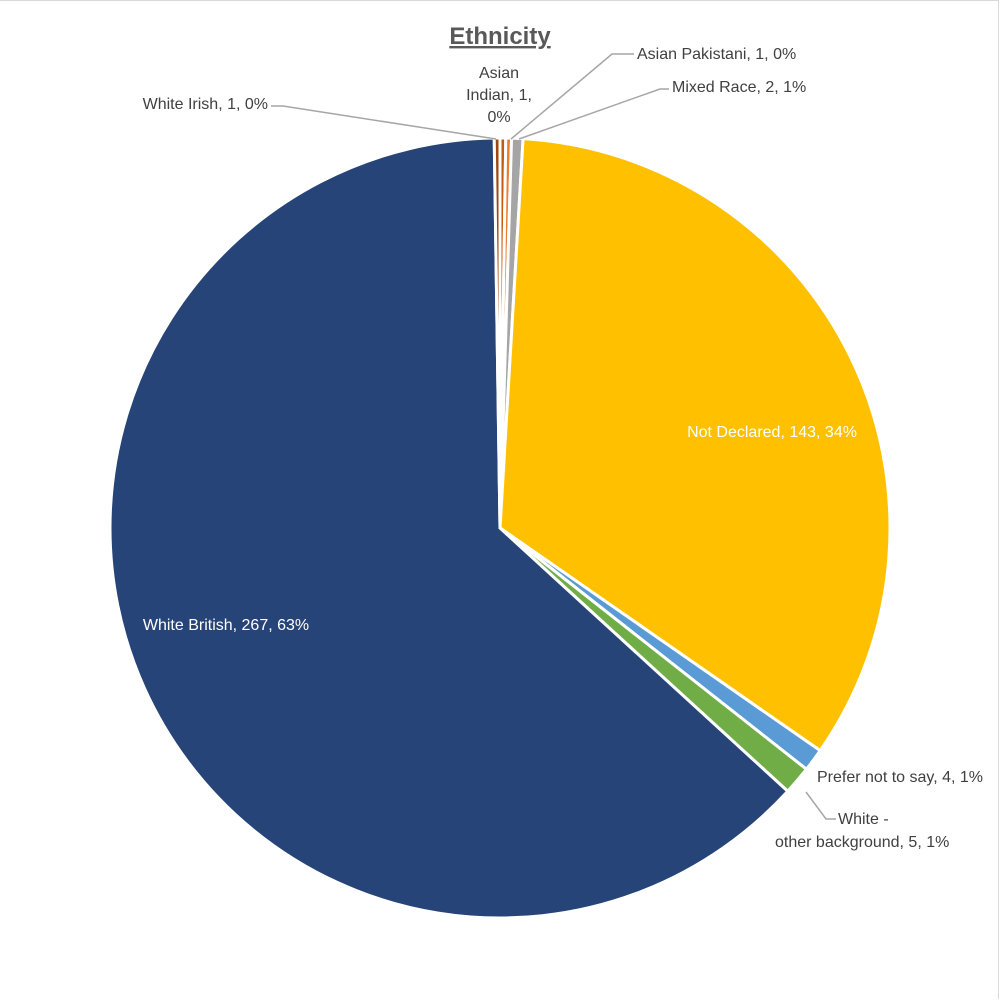 This screenshot has height=1000, width=1000. What do you see at coordinates (716, 54) in the screenshot?
I see `data-label-asian-pakistani: Asian Pakistani, 1, 0%` at bounding box center [716, 54].